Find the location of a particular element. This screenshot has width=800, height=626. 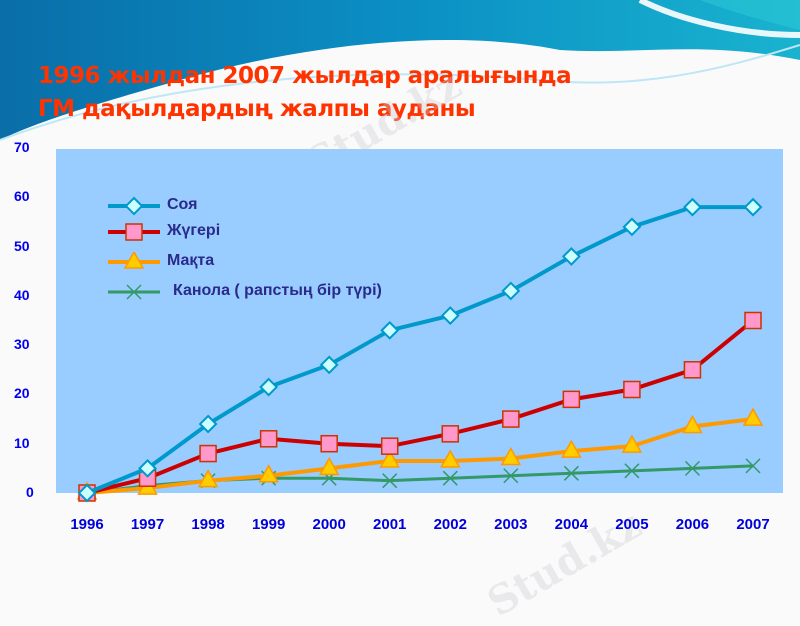

series-line is located at coordinates (420, 456).